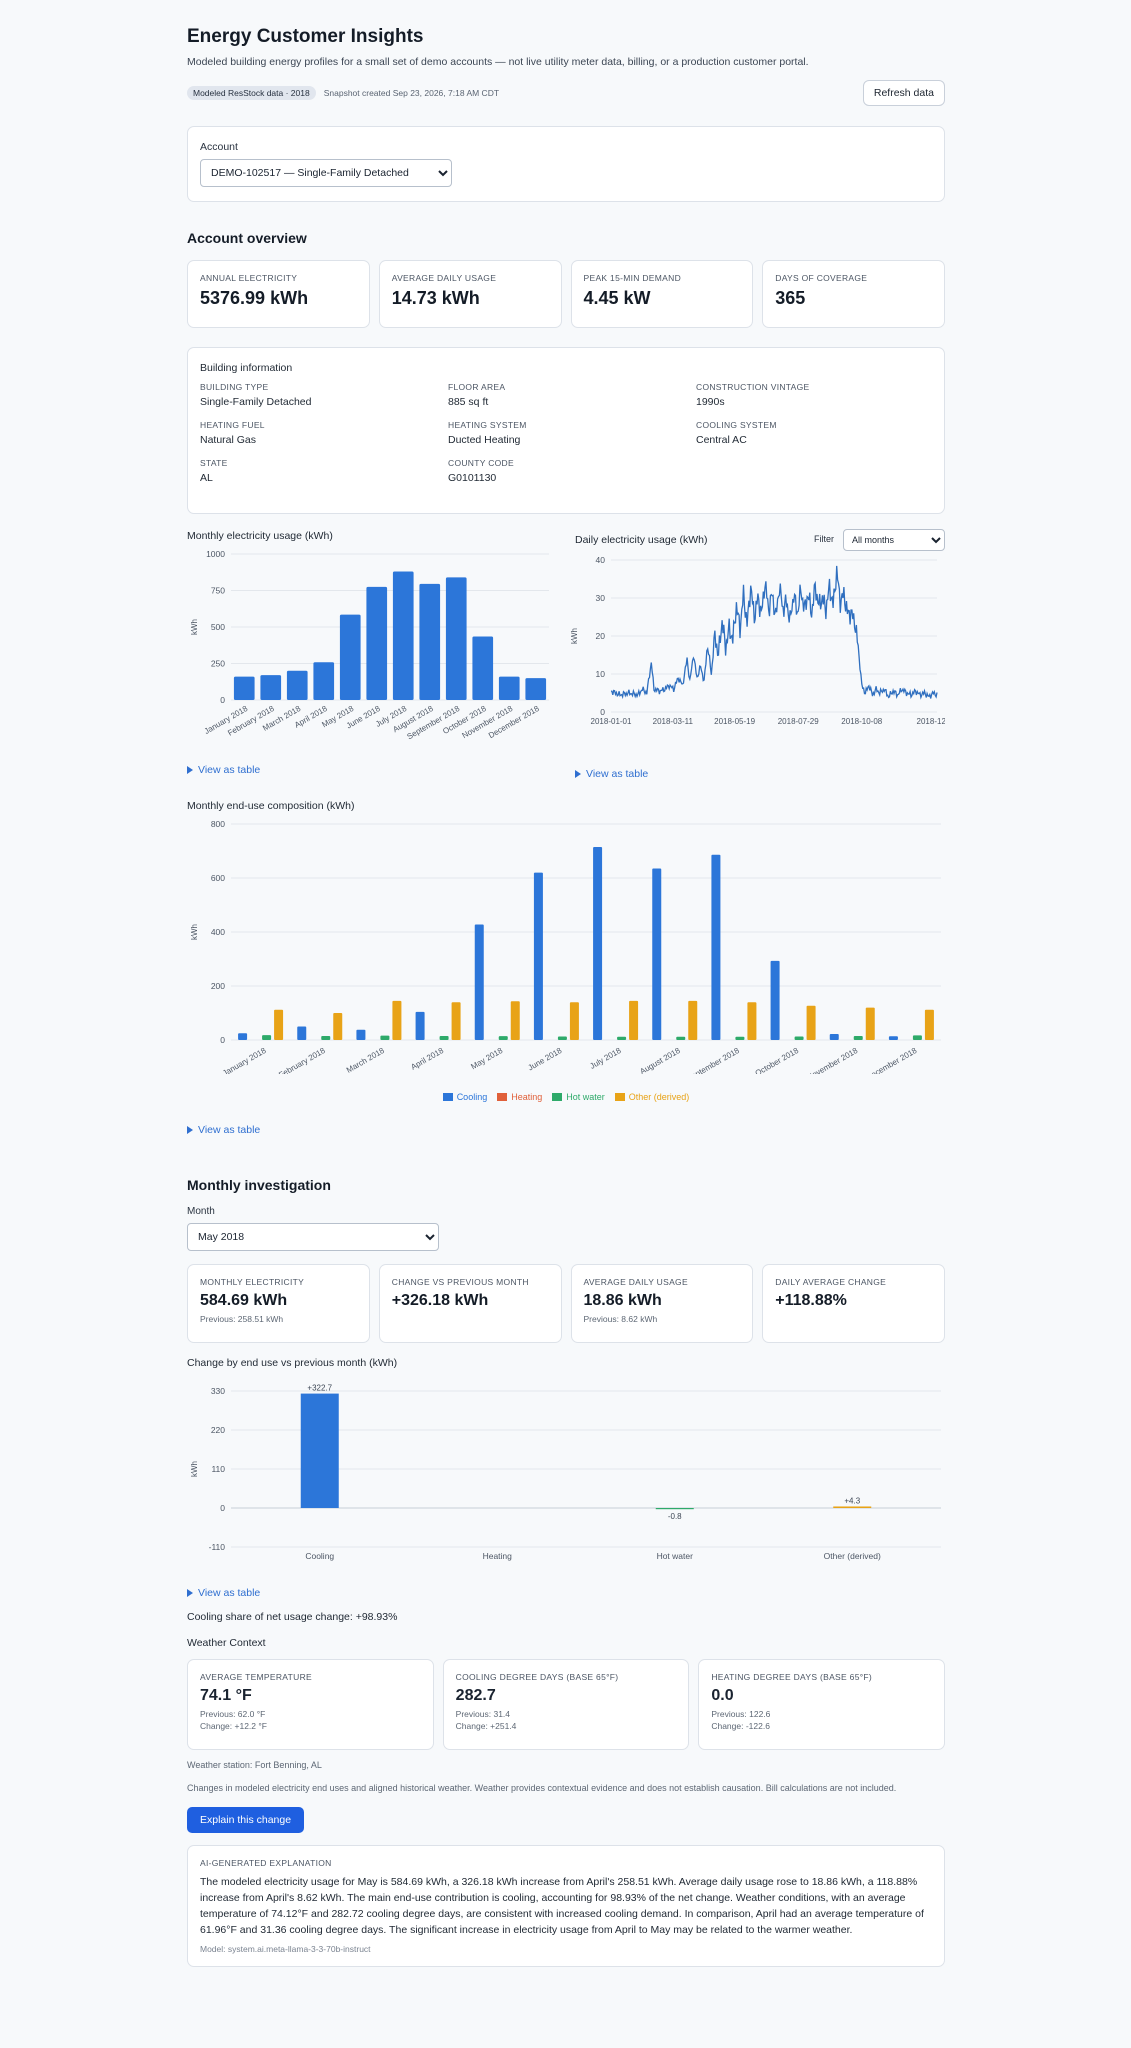  What do you see at coordinates (572, 471) in the screenshot?
I see `building-field: County code G0101130` at bounding box center [572, 471].